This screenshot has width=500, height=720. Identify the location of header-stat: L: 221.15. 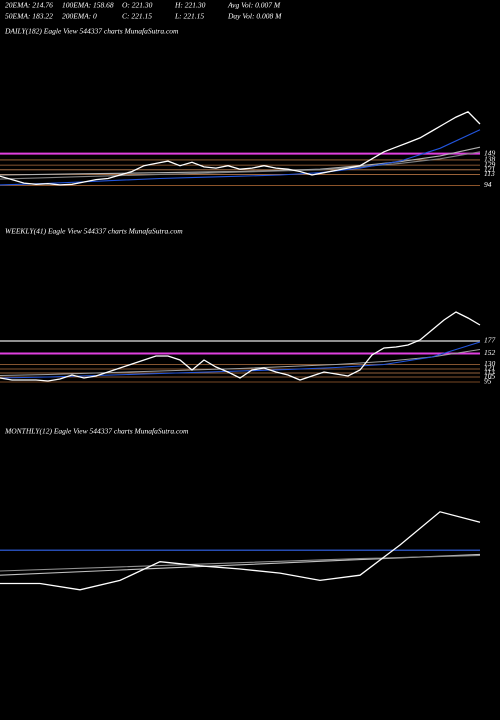
(189, 16).